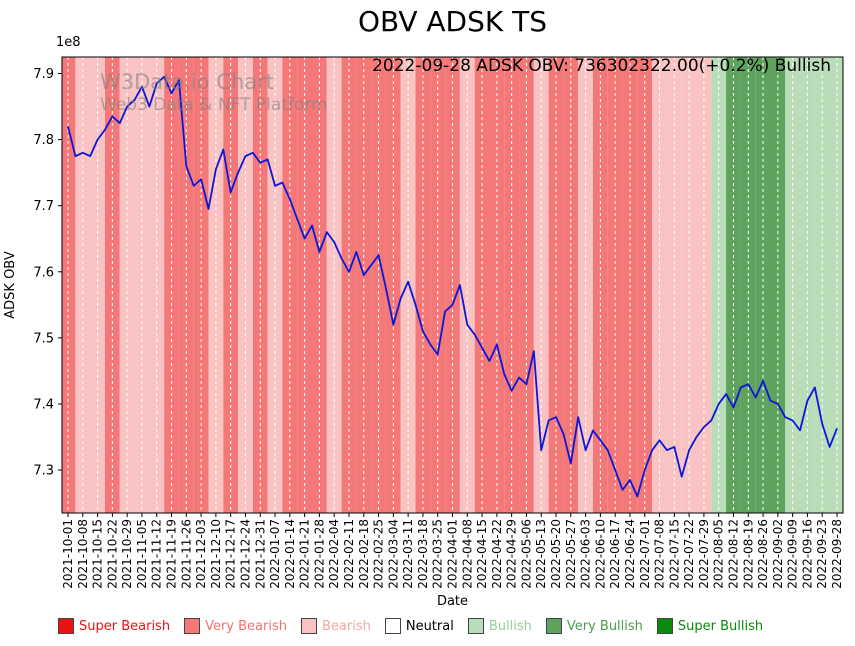 This screenshot has height=646, width=855. I want to click on bearish-swatch, so click(308, 626).